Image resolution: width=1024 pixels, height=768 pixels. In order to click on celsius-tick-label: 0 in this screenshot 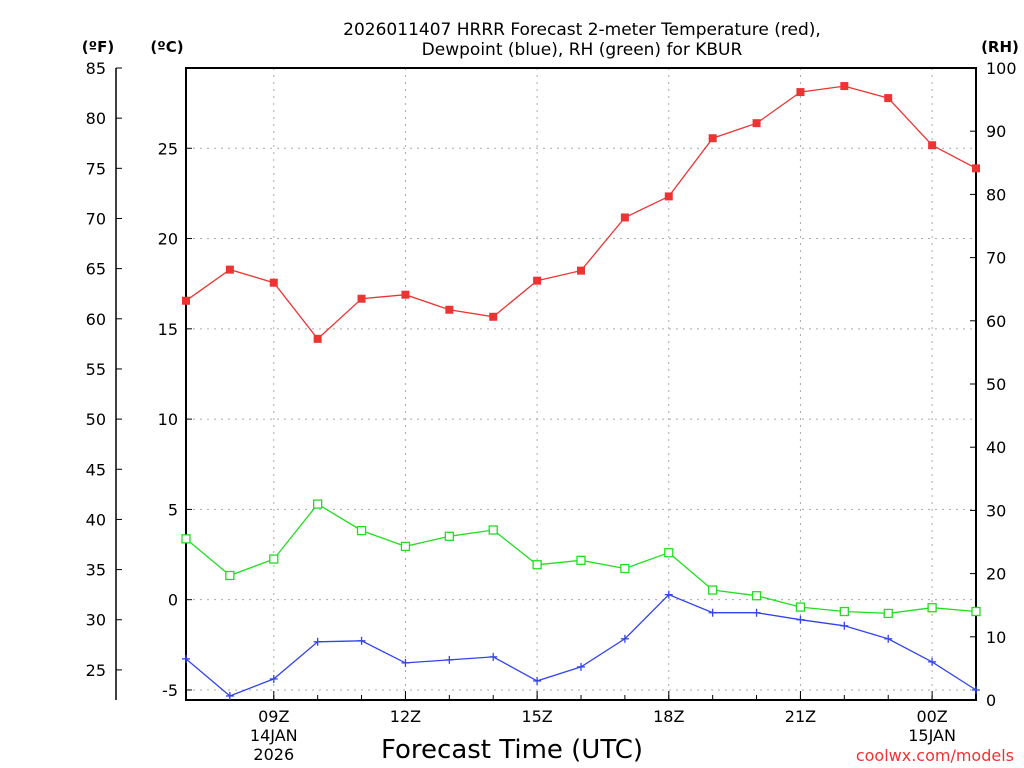, I will do `click(173, 600)`.